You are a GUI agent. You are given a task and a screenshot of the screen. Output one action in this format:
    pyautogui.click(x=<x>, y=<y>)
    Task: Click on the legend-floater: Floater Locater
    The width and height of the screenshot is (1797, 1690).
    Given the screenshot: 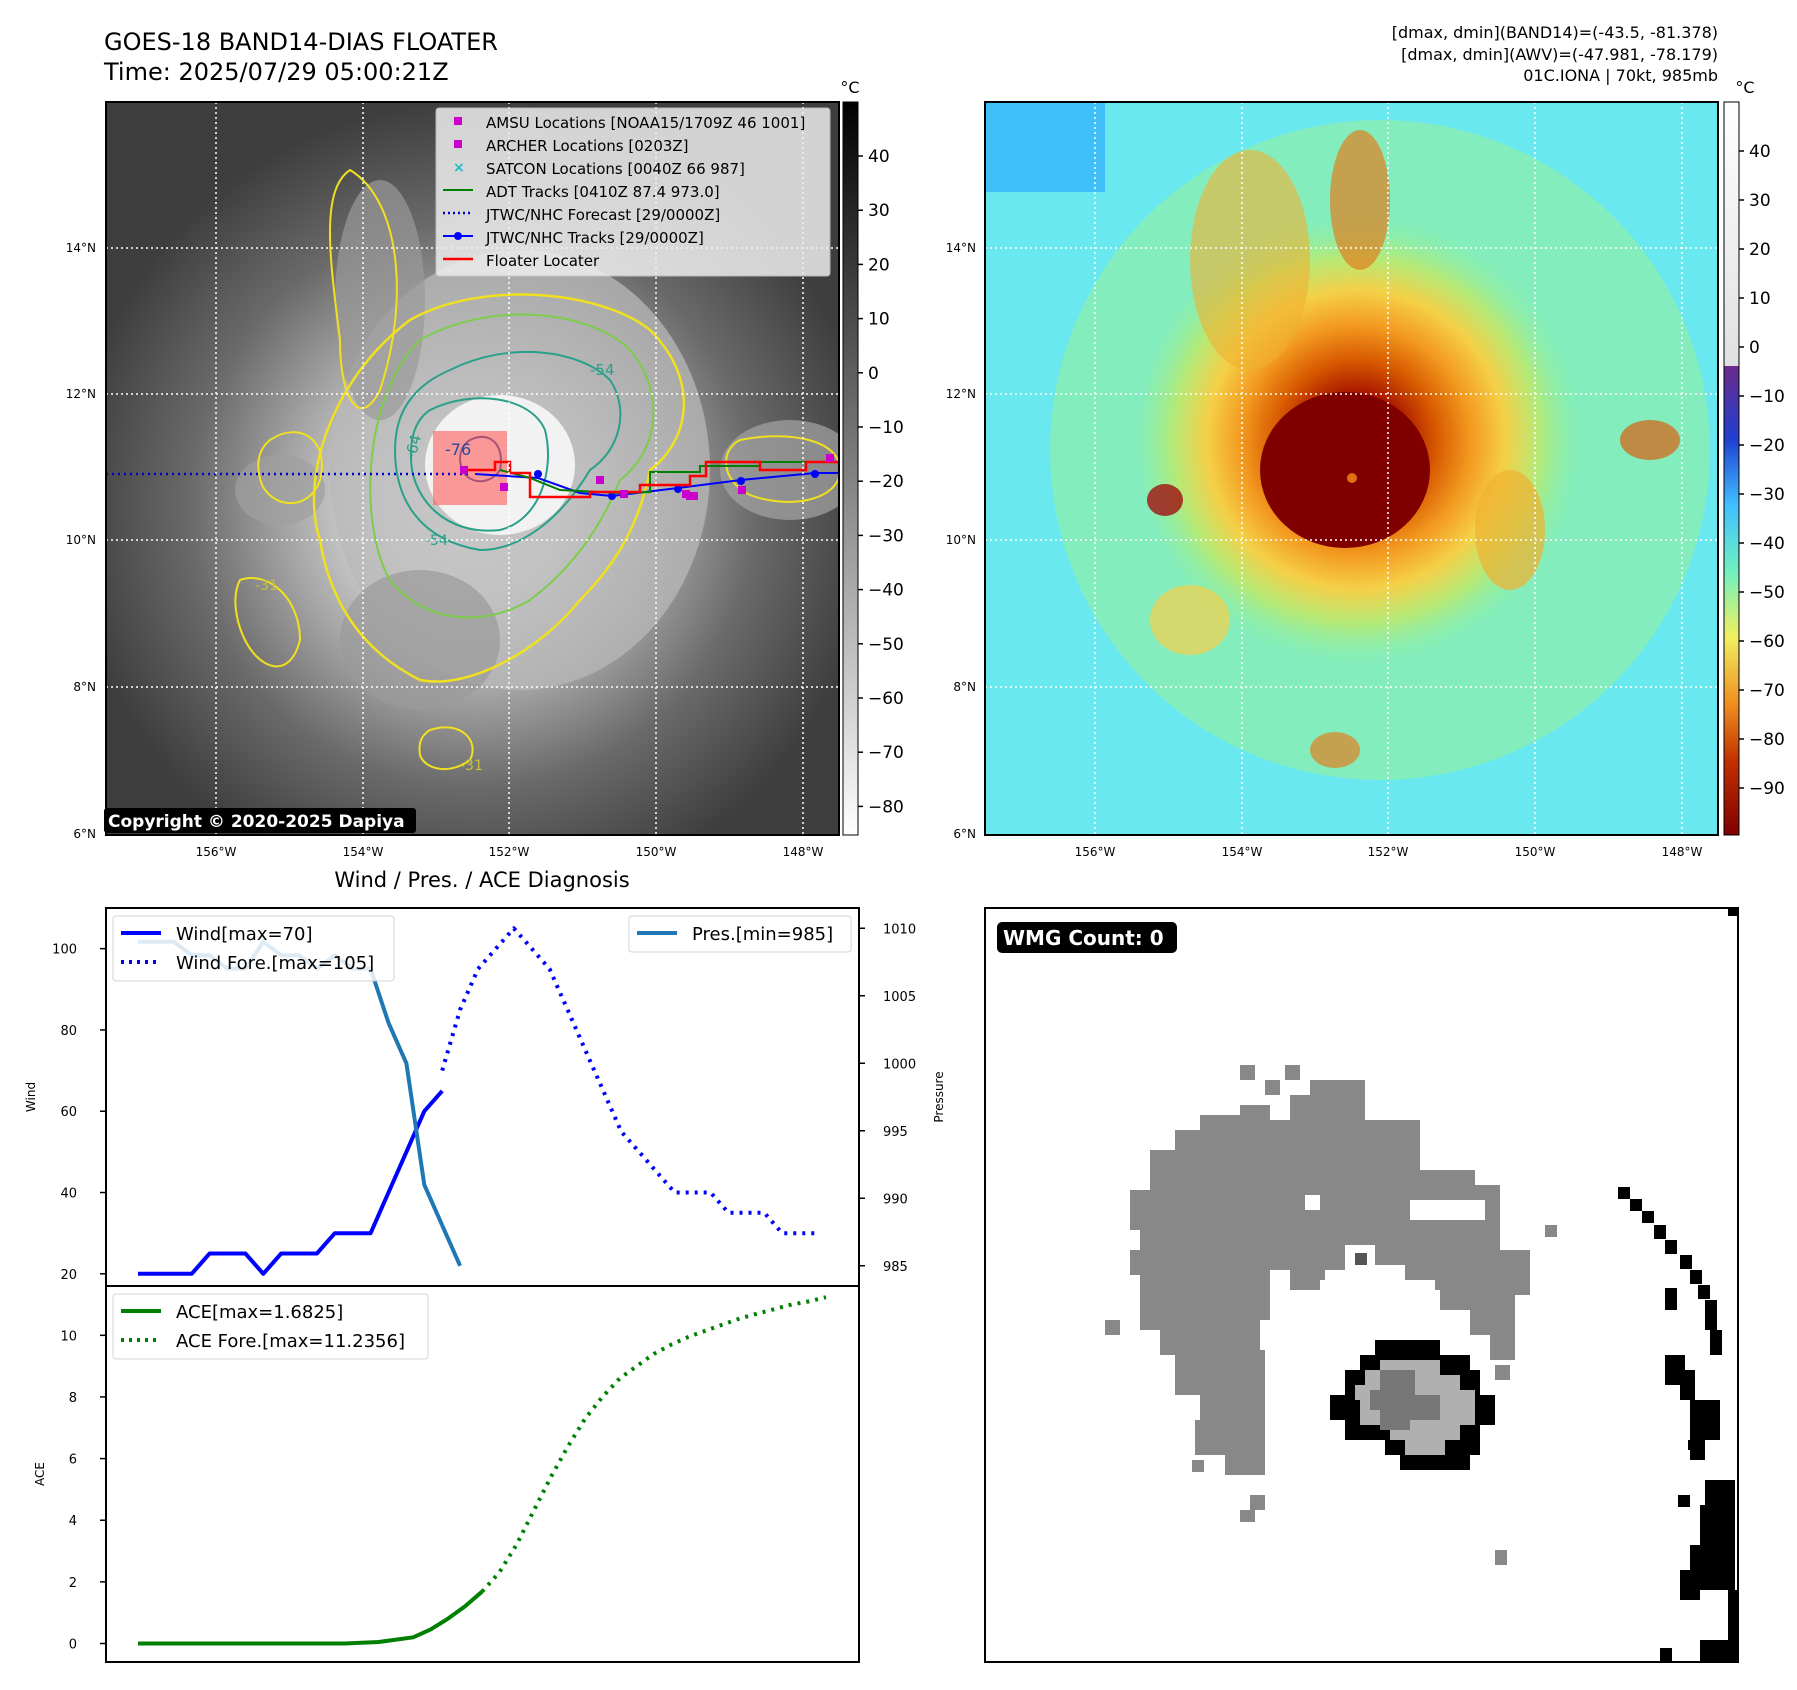 What is the action you would take?
    pyautogui.click(x=543, y=261)
    